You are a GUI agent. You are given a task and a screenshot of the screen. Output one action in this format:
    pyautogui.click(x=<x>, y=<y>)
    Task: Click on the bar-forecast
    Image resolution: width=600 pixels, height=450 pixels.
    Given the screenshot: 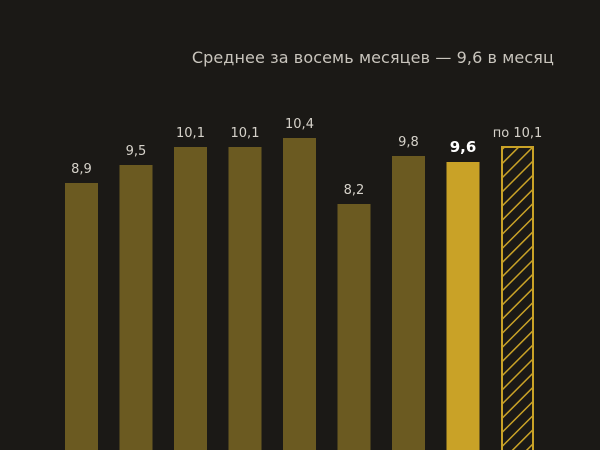 What is the action you would take?
    pyautogui.click(x=517, y=298)
    